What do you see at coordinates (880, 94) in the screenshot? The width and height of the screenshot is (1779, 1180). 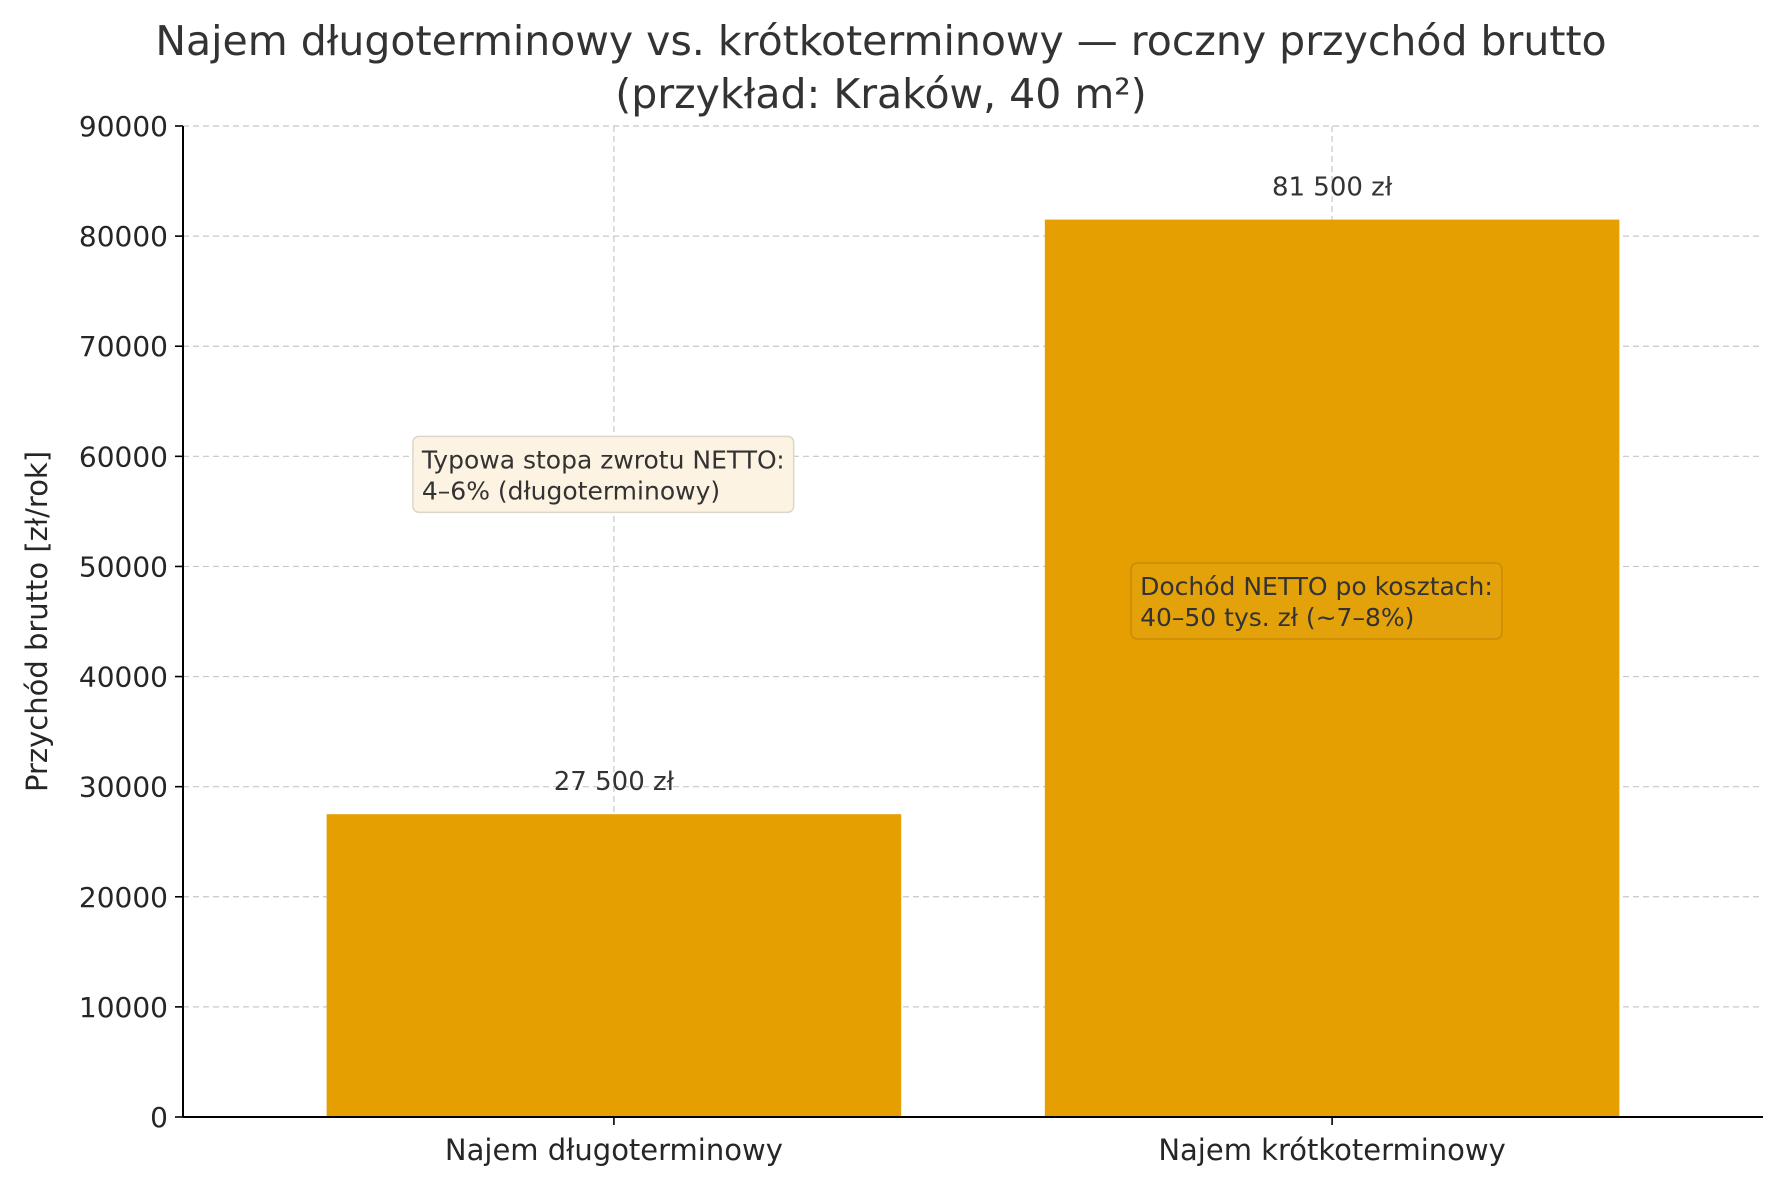 I see `chart-subtitle: (przykład: Kraków, 40 m²)` at bounding box center [880, 94].